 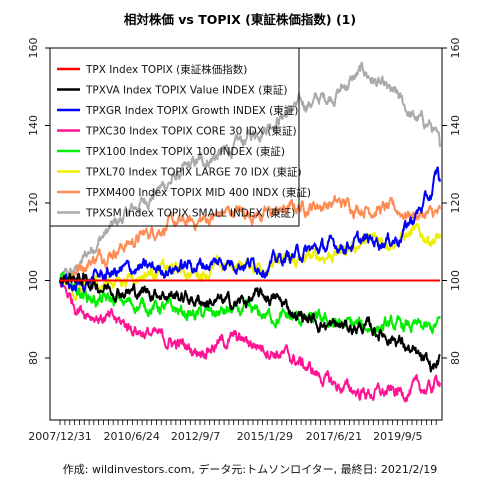 I want to click on legend-label: TPX100 Index TOPIX 100 INDEX (東証), so click(x=185, y=151).